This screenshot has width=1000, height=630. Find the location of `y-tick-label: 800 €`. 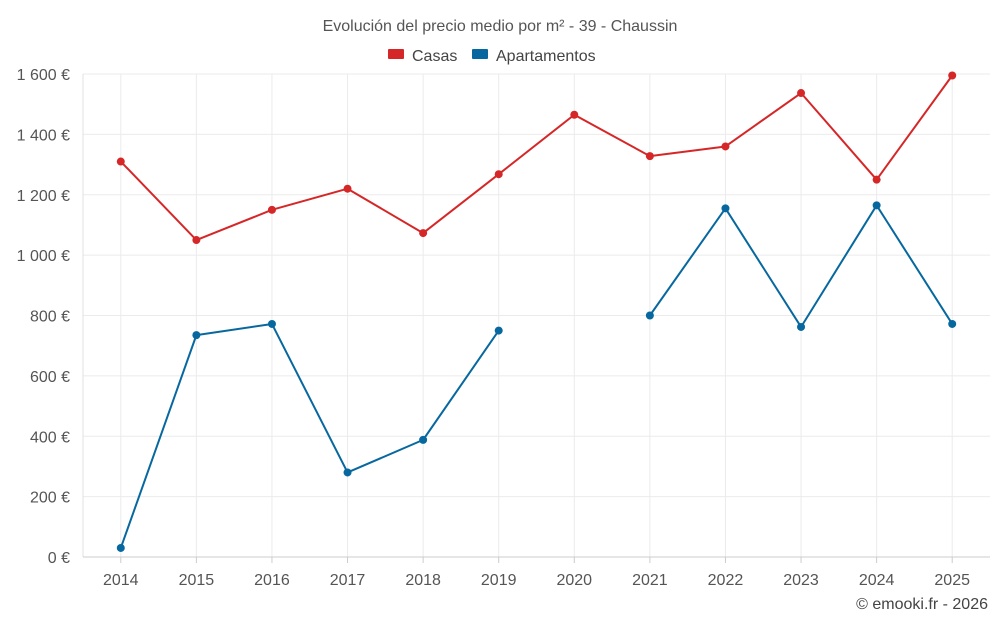

y-tick-label: 800 € is located at coordinates (50, 317).